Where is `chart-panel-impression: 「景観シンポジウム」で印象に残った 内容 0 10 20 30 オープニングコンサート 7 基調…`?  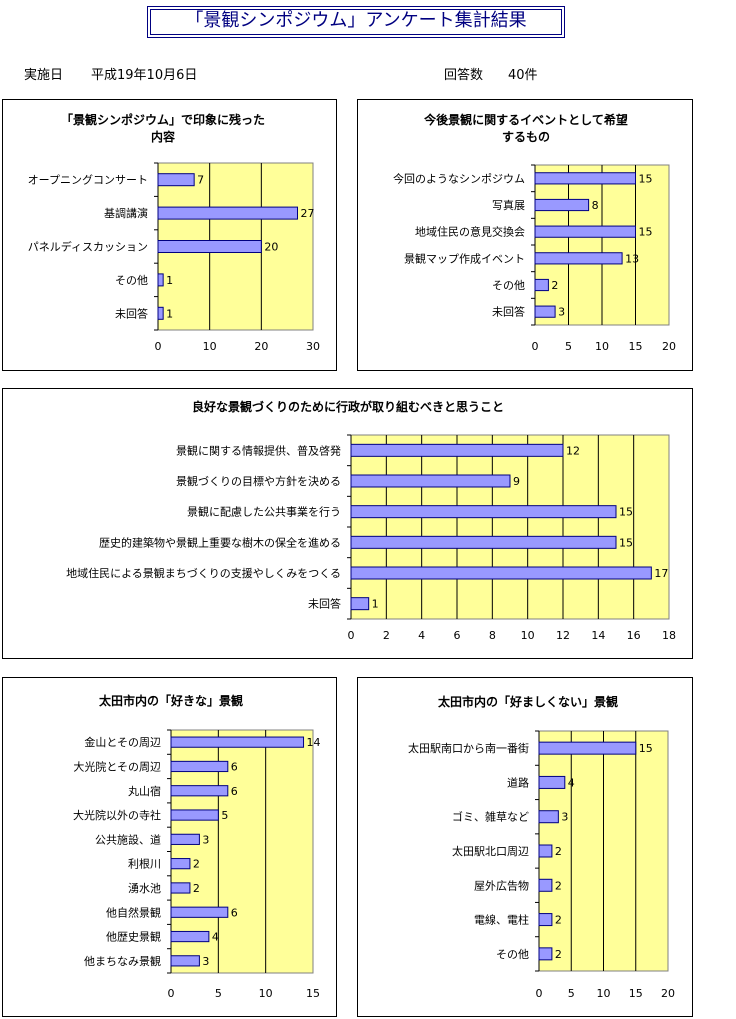 chart-panel-impression: 「景観シンポジウム」で印象に残った 内容 0 10 20 30 オープニングコンサート 7 基調… is located at coordinates (169, 235).